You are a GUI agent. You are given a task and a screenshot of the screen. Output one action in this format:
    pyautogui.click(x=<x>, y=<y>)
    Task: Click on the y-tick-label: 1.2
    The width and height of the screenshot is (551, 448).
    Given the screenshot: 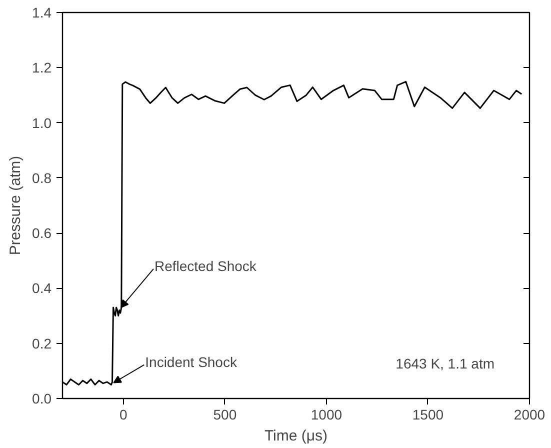 What is the action you would take?
    pyautogui.click(x=42, y=68)
    